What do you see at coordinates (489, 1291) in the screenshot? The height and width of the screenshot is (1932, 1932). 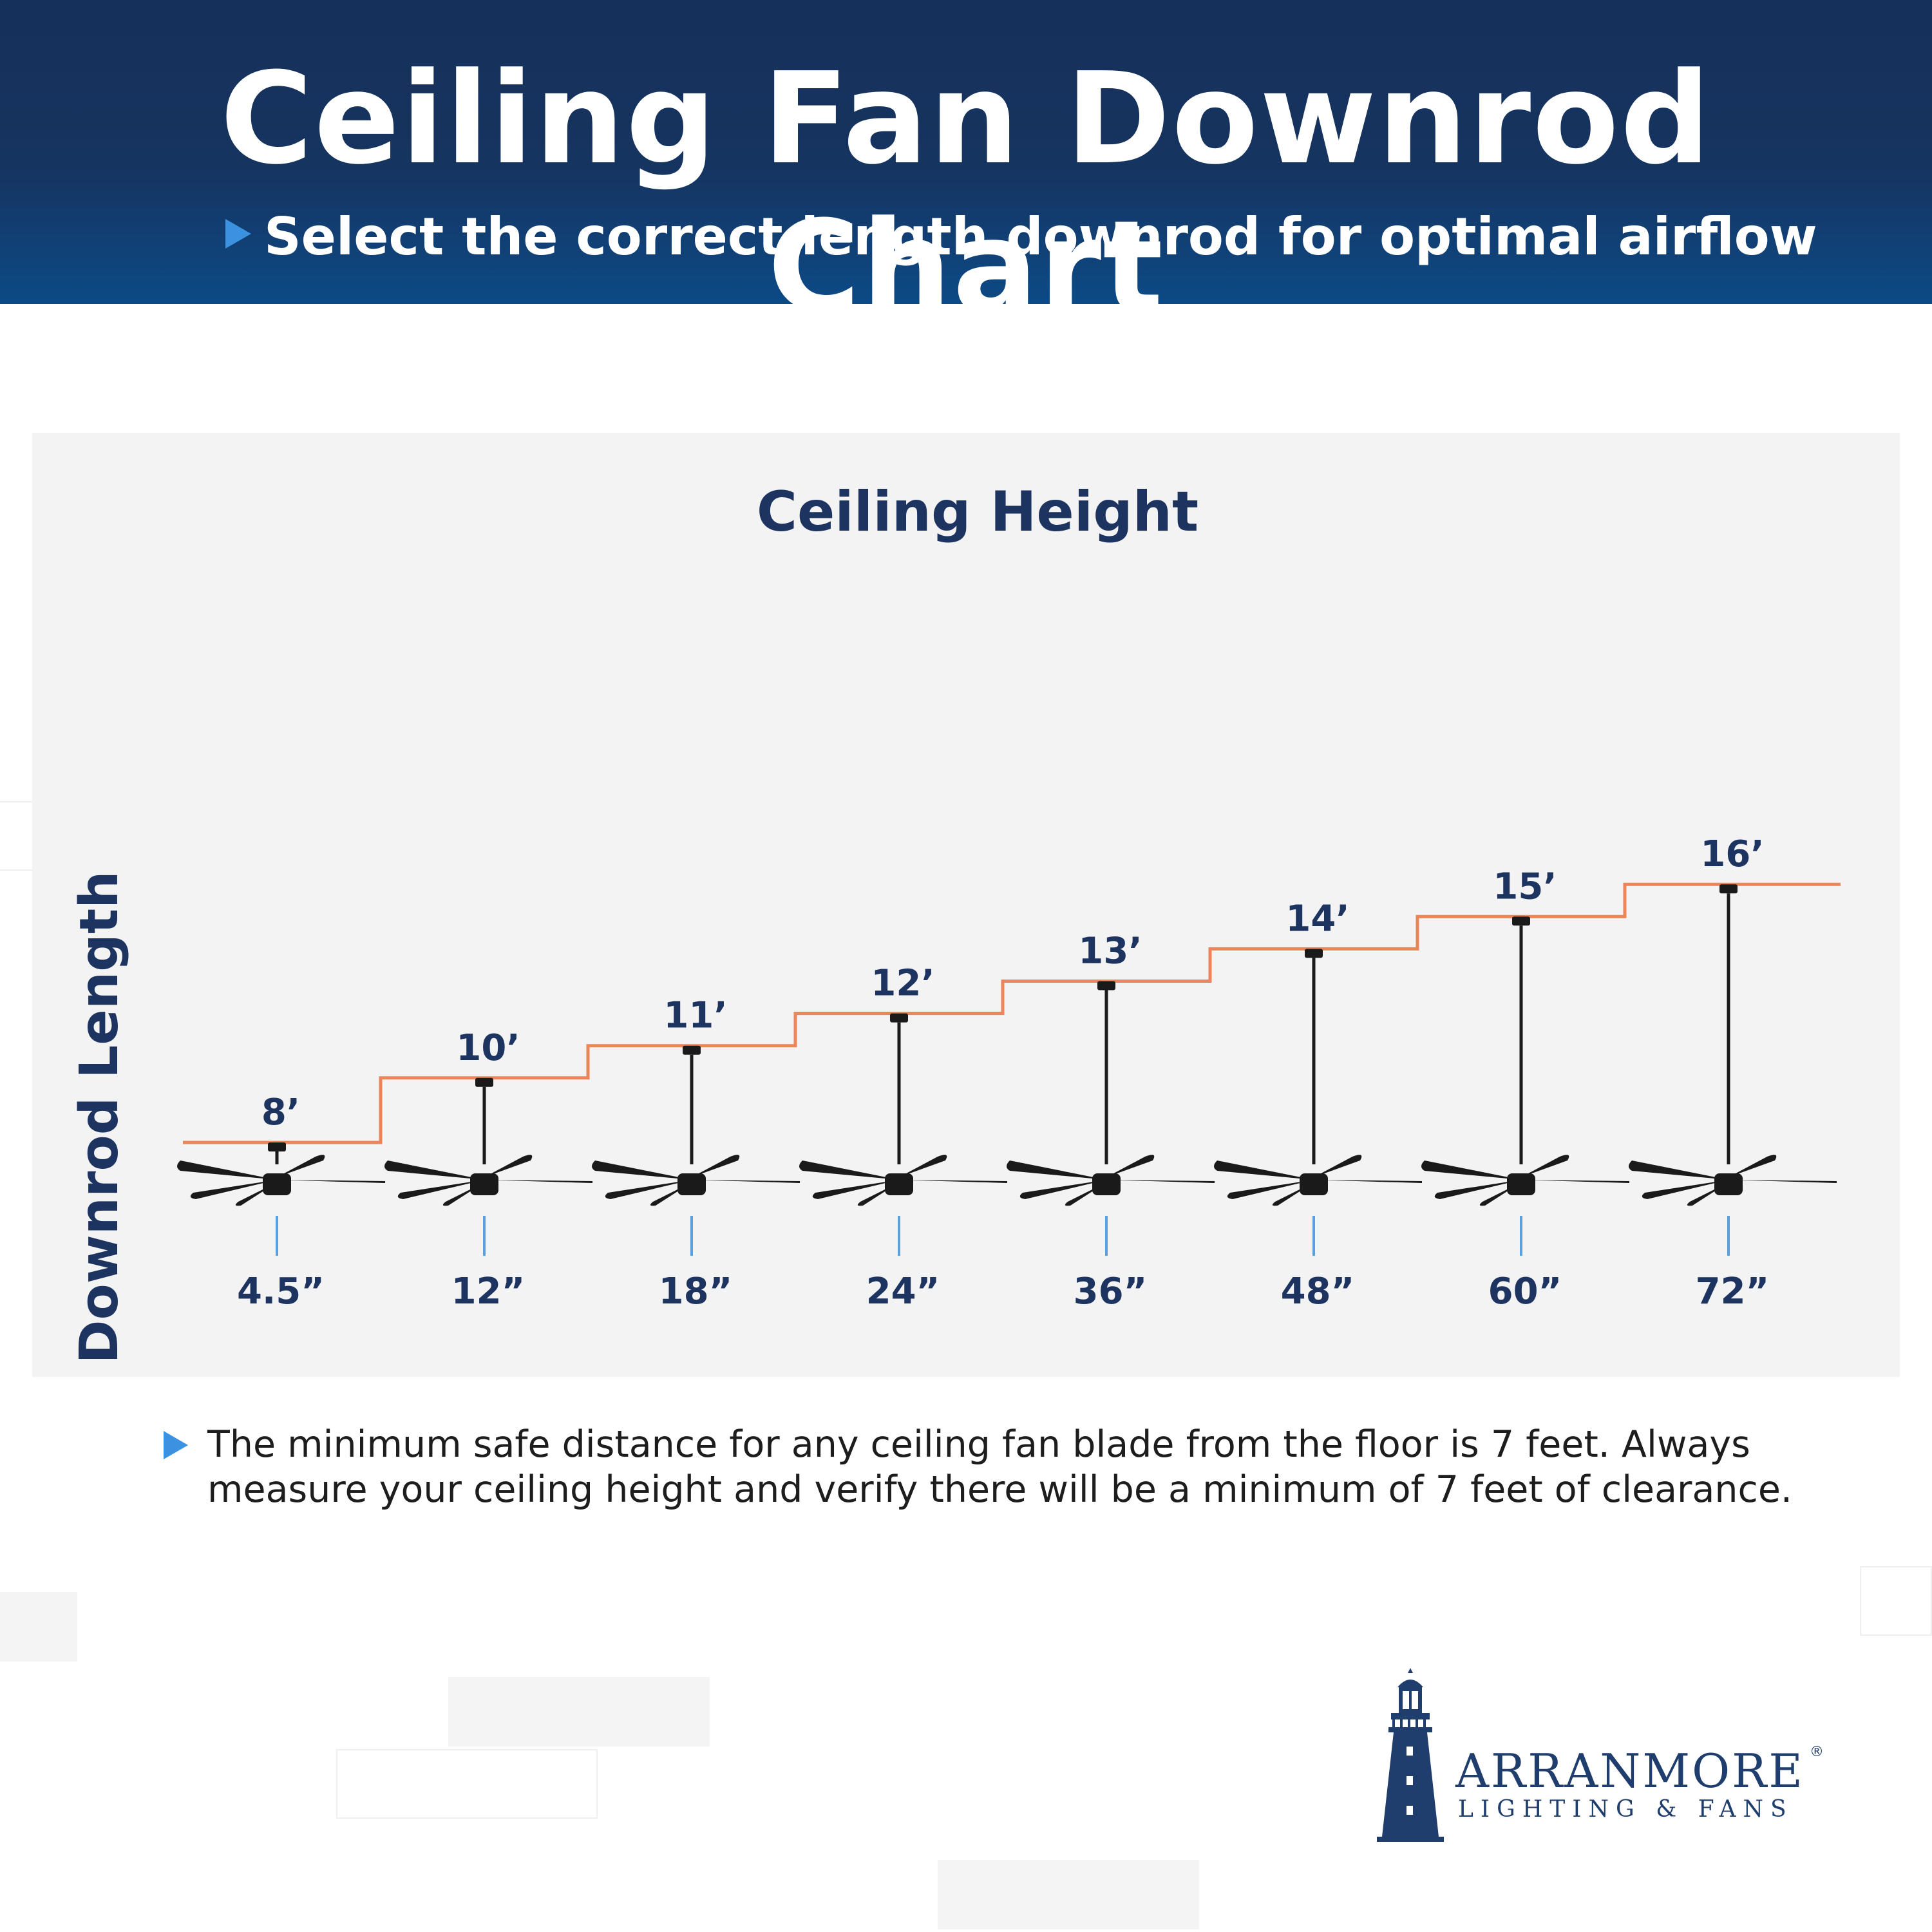 I see `downrod-length-label: 12”` at bounding box center [489, 1291].